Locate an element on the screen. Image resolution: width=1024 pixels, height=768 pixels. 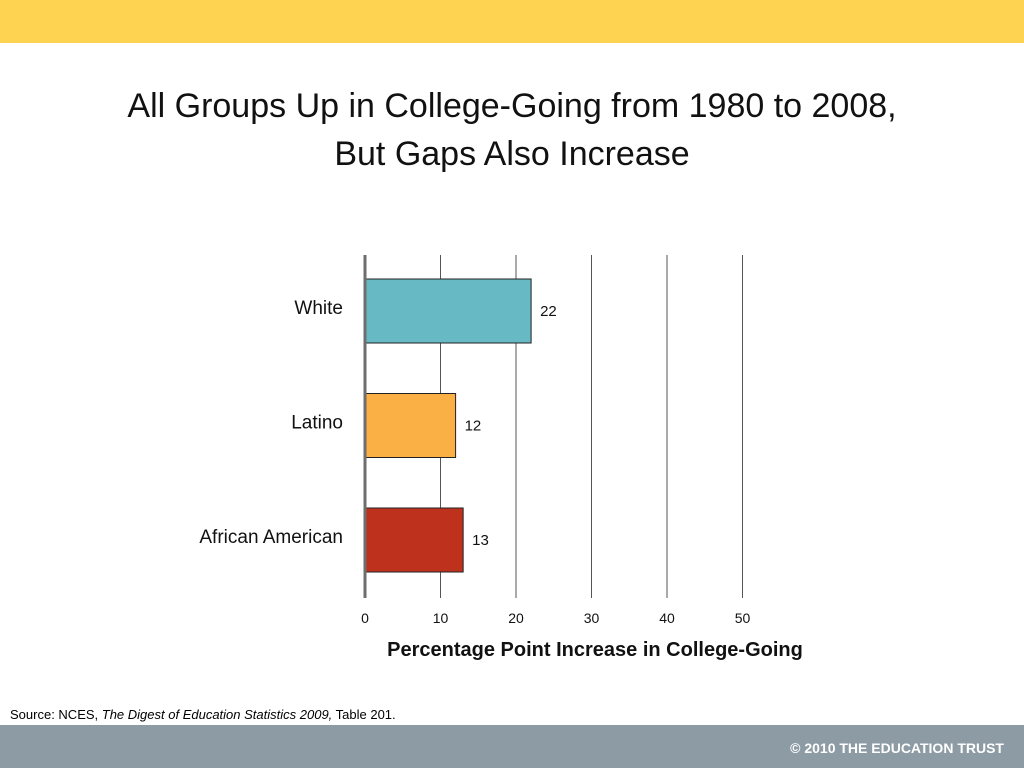
category-label: Latino is located at coordinates (317, 423).